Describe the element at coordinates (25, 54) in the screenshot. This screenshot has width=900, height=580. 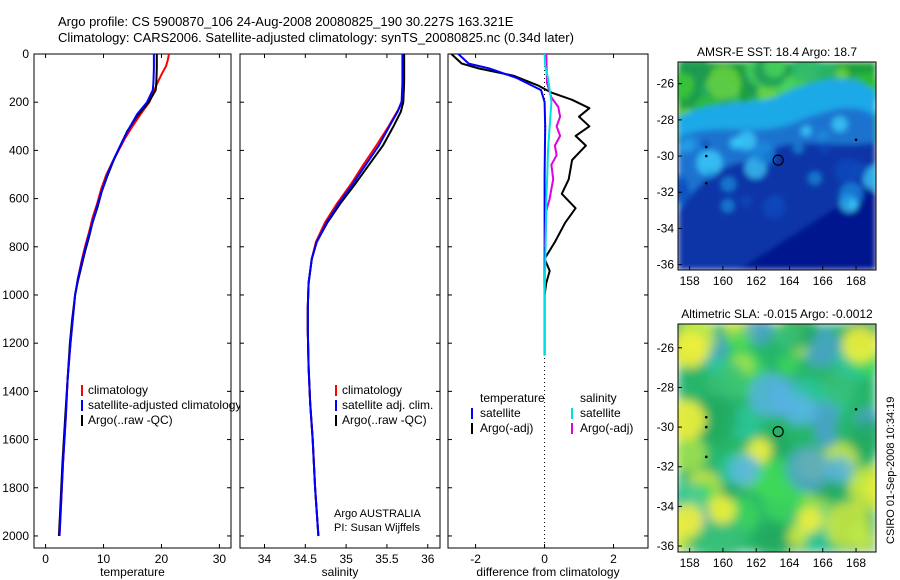
I see `y-tick-label: 0` at that location.